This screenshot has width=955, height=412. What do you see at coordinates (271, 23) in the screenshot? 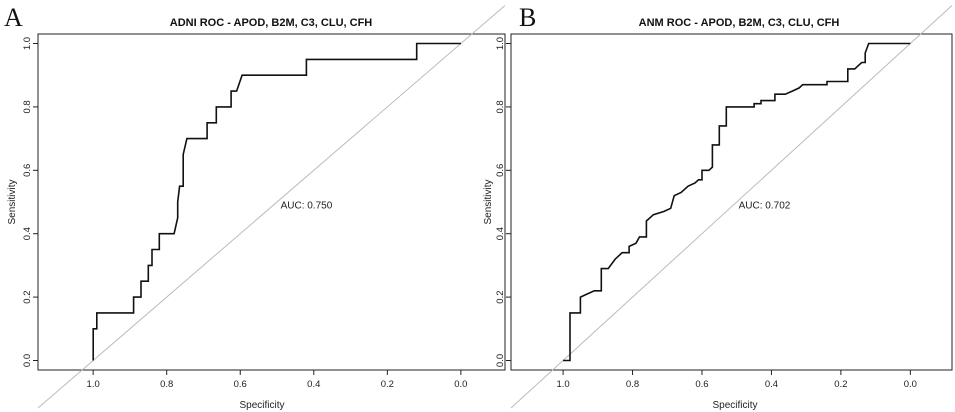
I see `panel-a-title: ADNI ROC - APOD, B2M, C3, CLU, CFH` at bounding box center [271, 23].